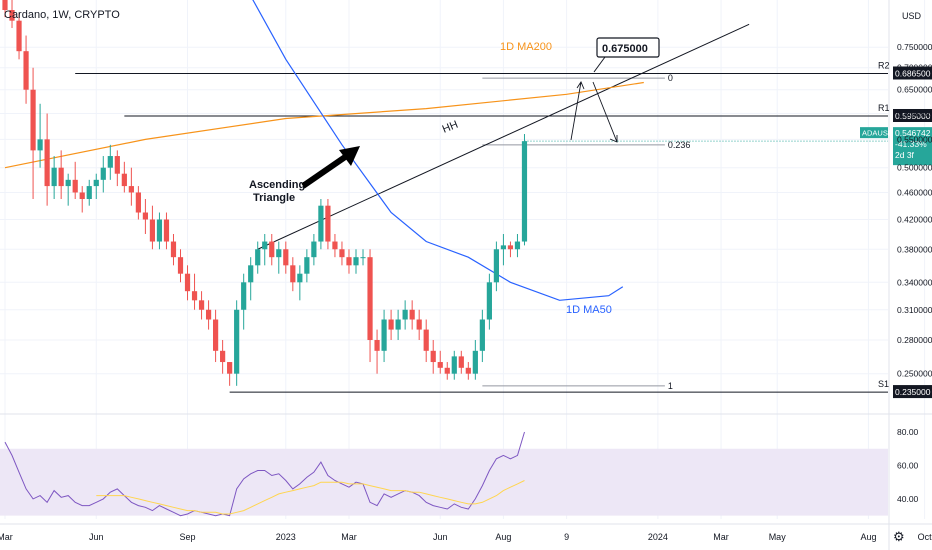  I want to click on level-price-text: 0.686500, so click(913, 73).